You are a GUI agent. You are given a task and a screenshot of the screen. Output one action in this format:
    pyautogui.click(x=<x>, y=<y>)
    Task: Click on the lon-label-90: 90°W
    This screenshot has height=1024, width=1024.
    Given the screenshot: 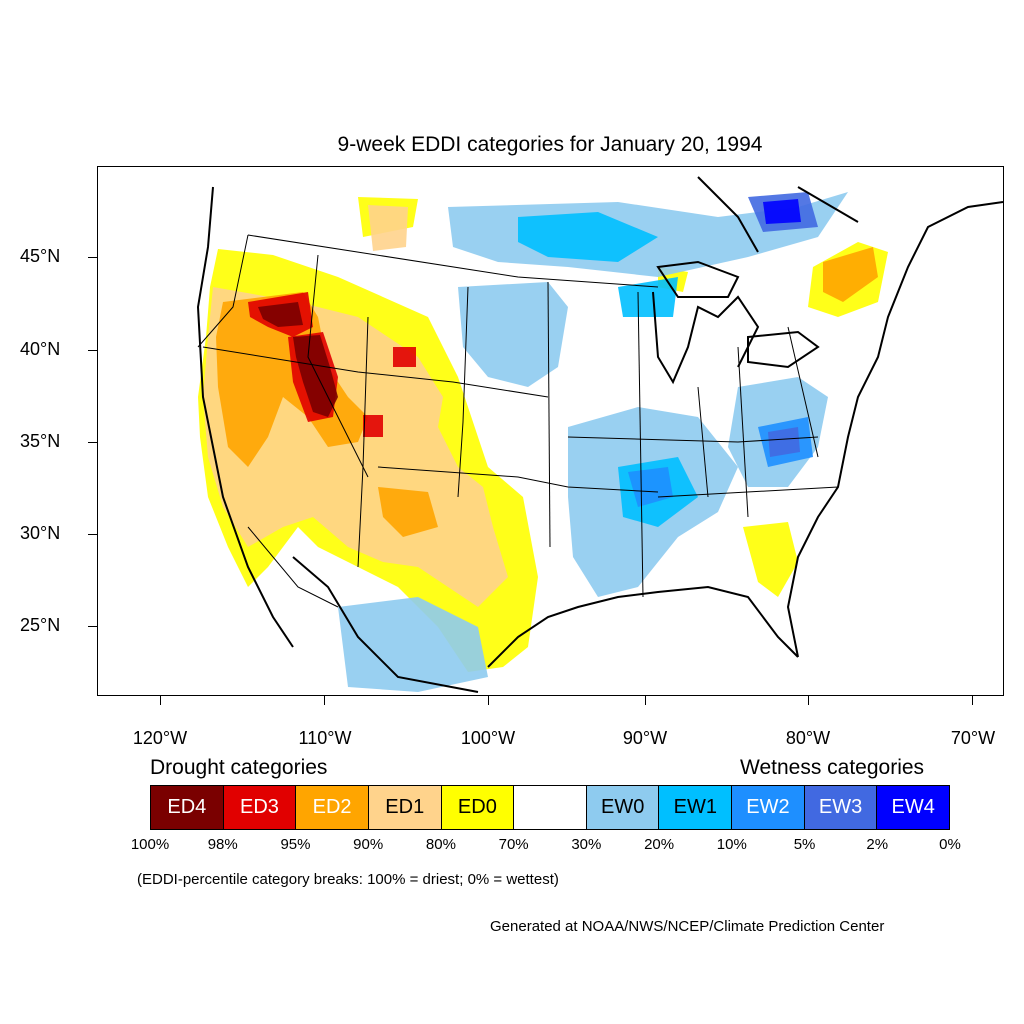 What is the action you would take?
    pyautogui.click(x=645, y=738)
    